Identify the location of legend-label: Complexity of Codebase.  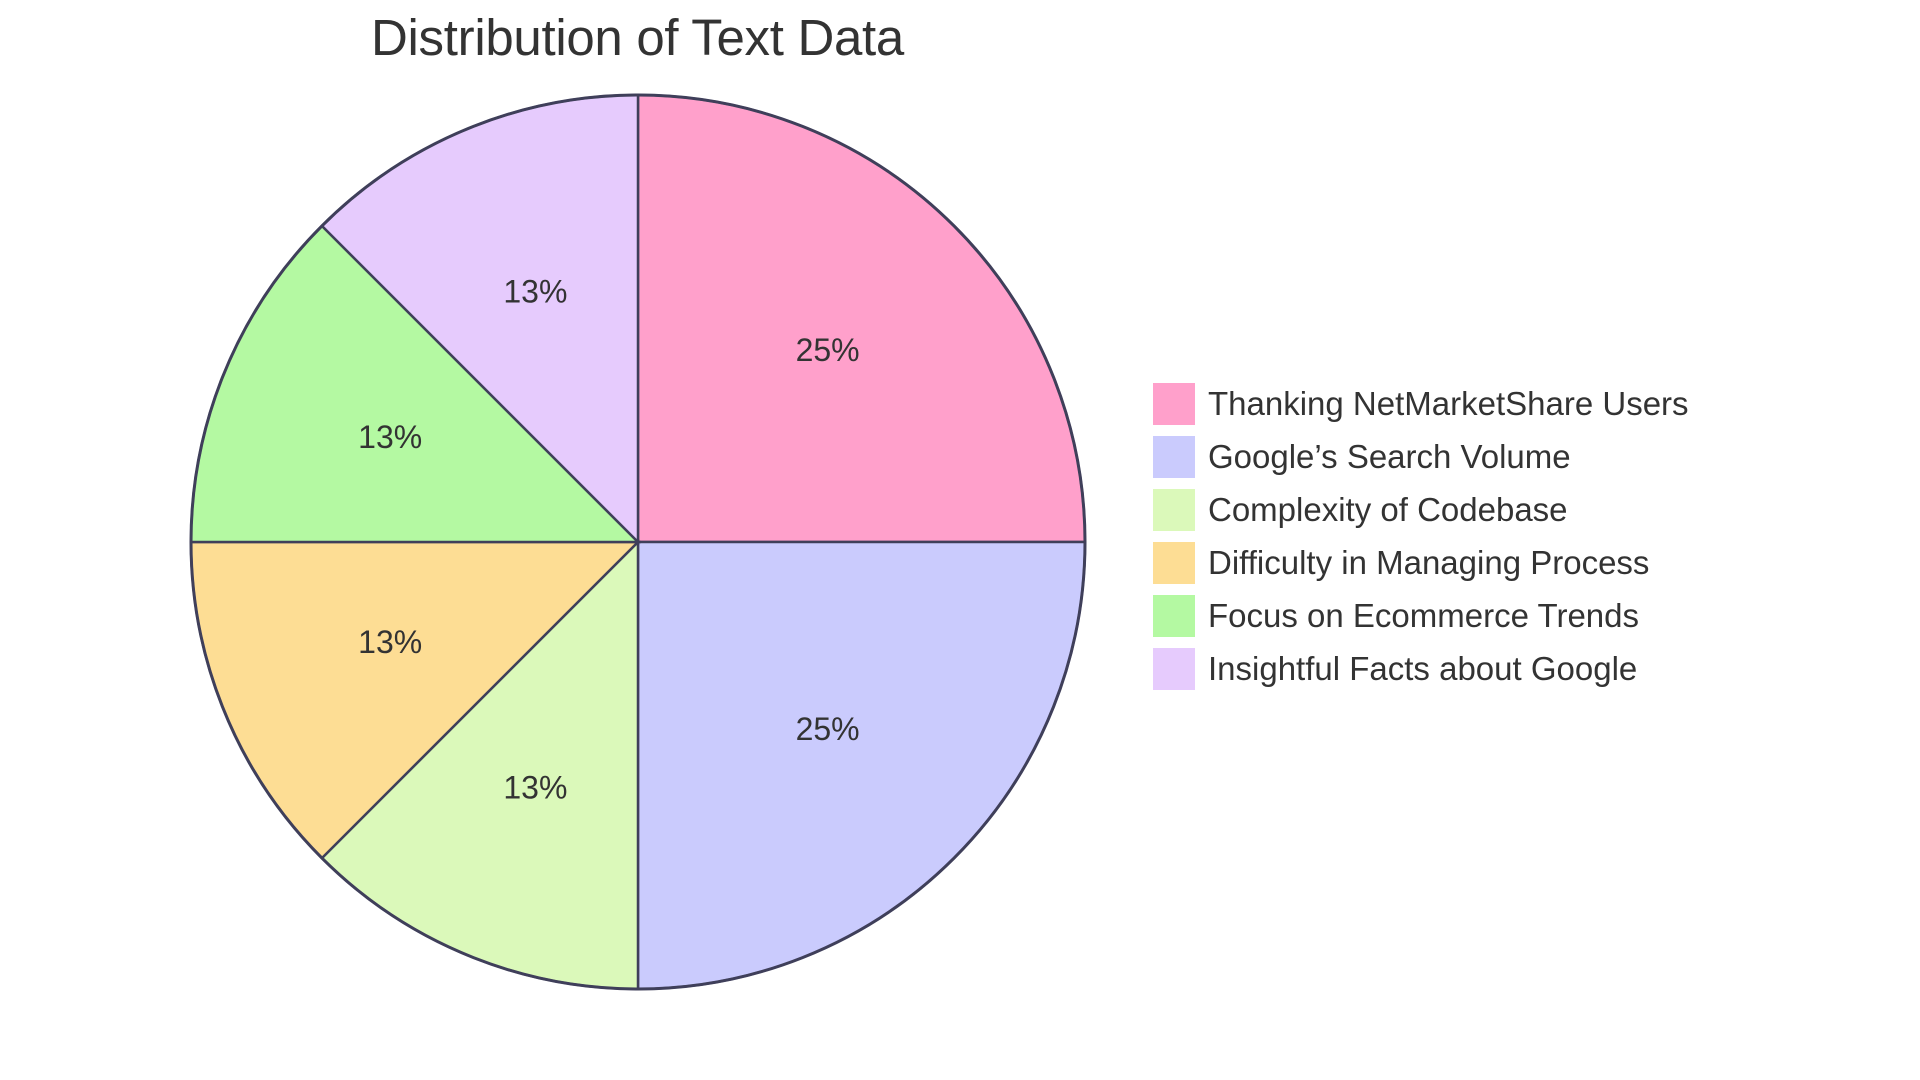
(1388, 509).